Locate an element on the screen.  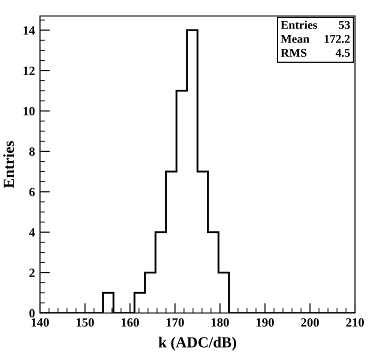
x-tick-label: 210 is located at coordinates (355, 322).